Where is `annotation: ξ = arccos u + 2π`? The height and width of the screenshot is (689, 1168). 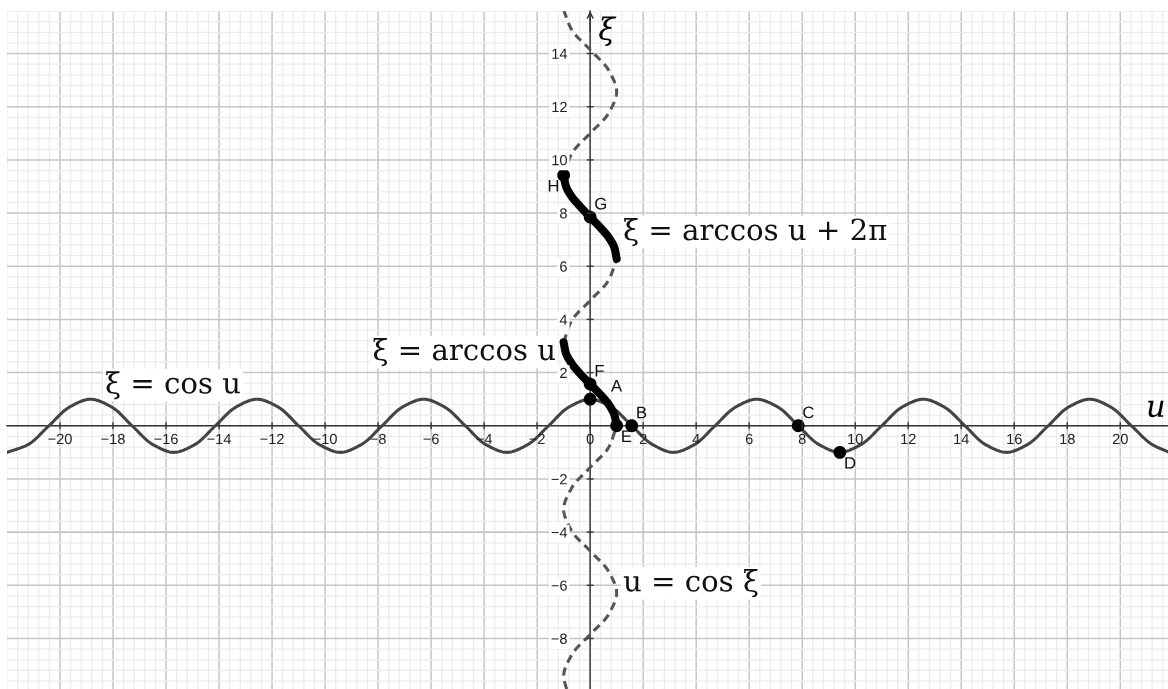 annotation: ξ = arccos u + 2π is located at coordinates (755, 232).